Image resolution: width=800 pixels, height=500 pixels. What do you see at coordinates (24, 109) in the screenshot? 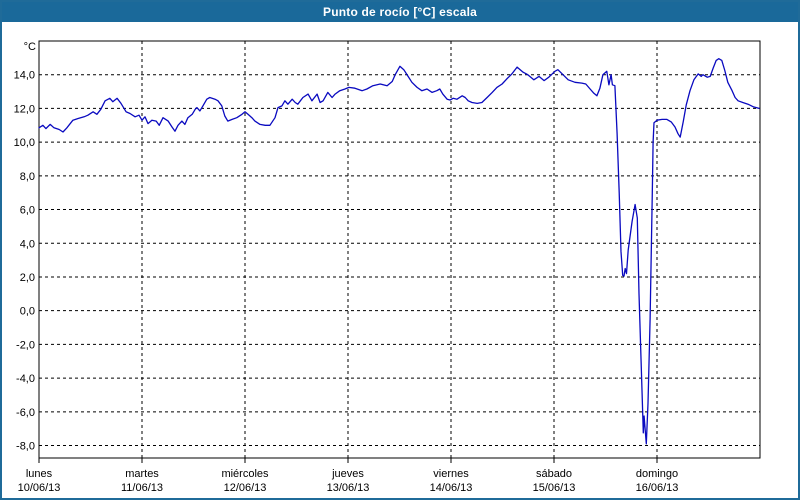
I see `y-tick-label: 12,0` at bounding box center [24, 109].